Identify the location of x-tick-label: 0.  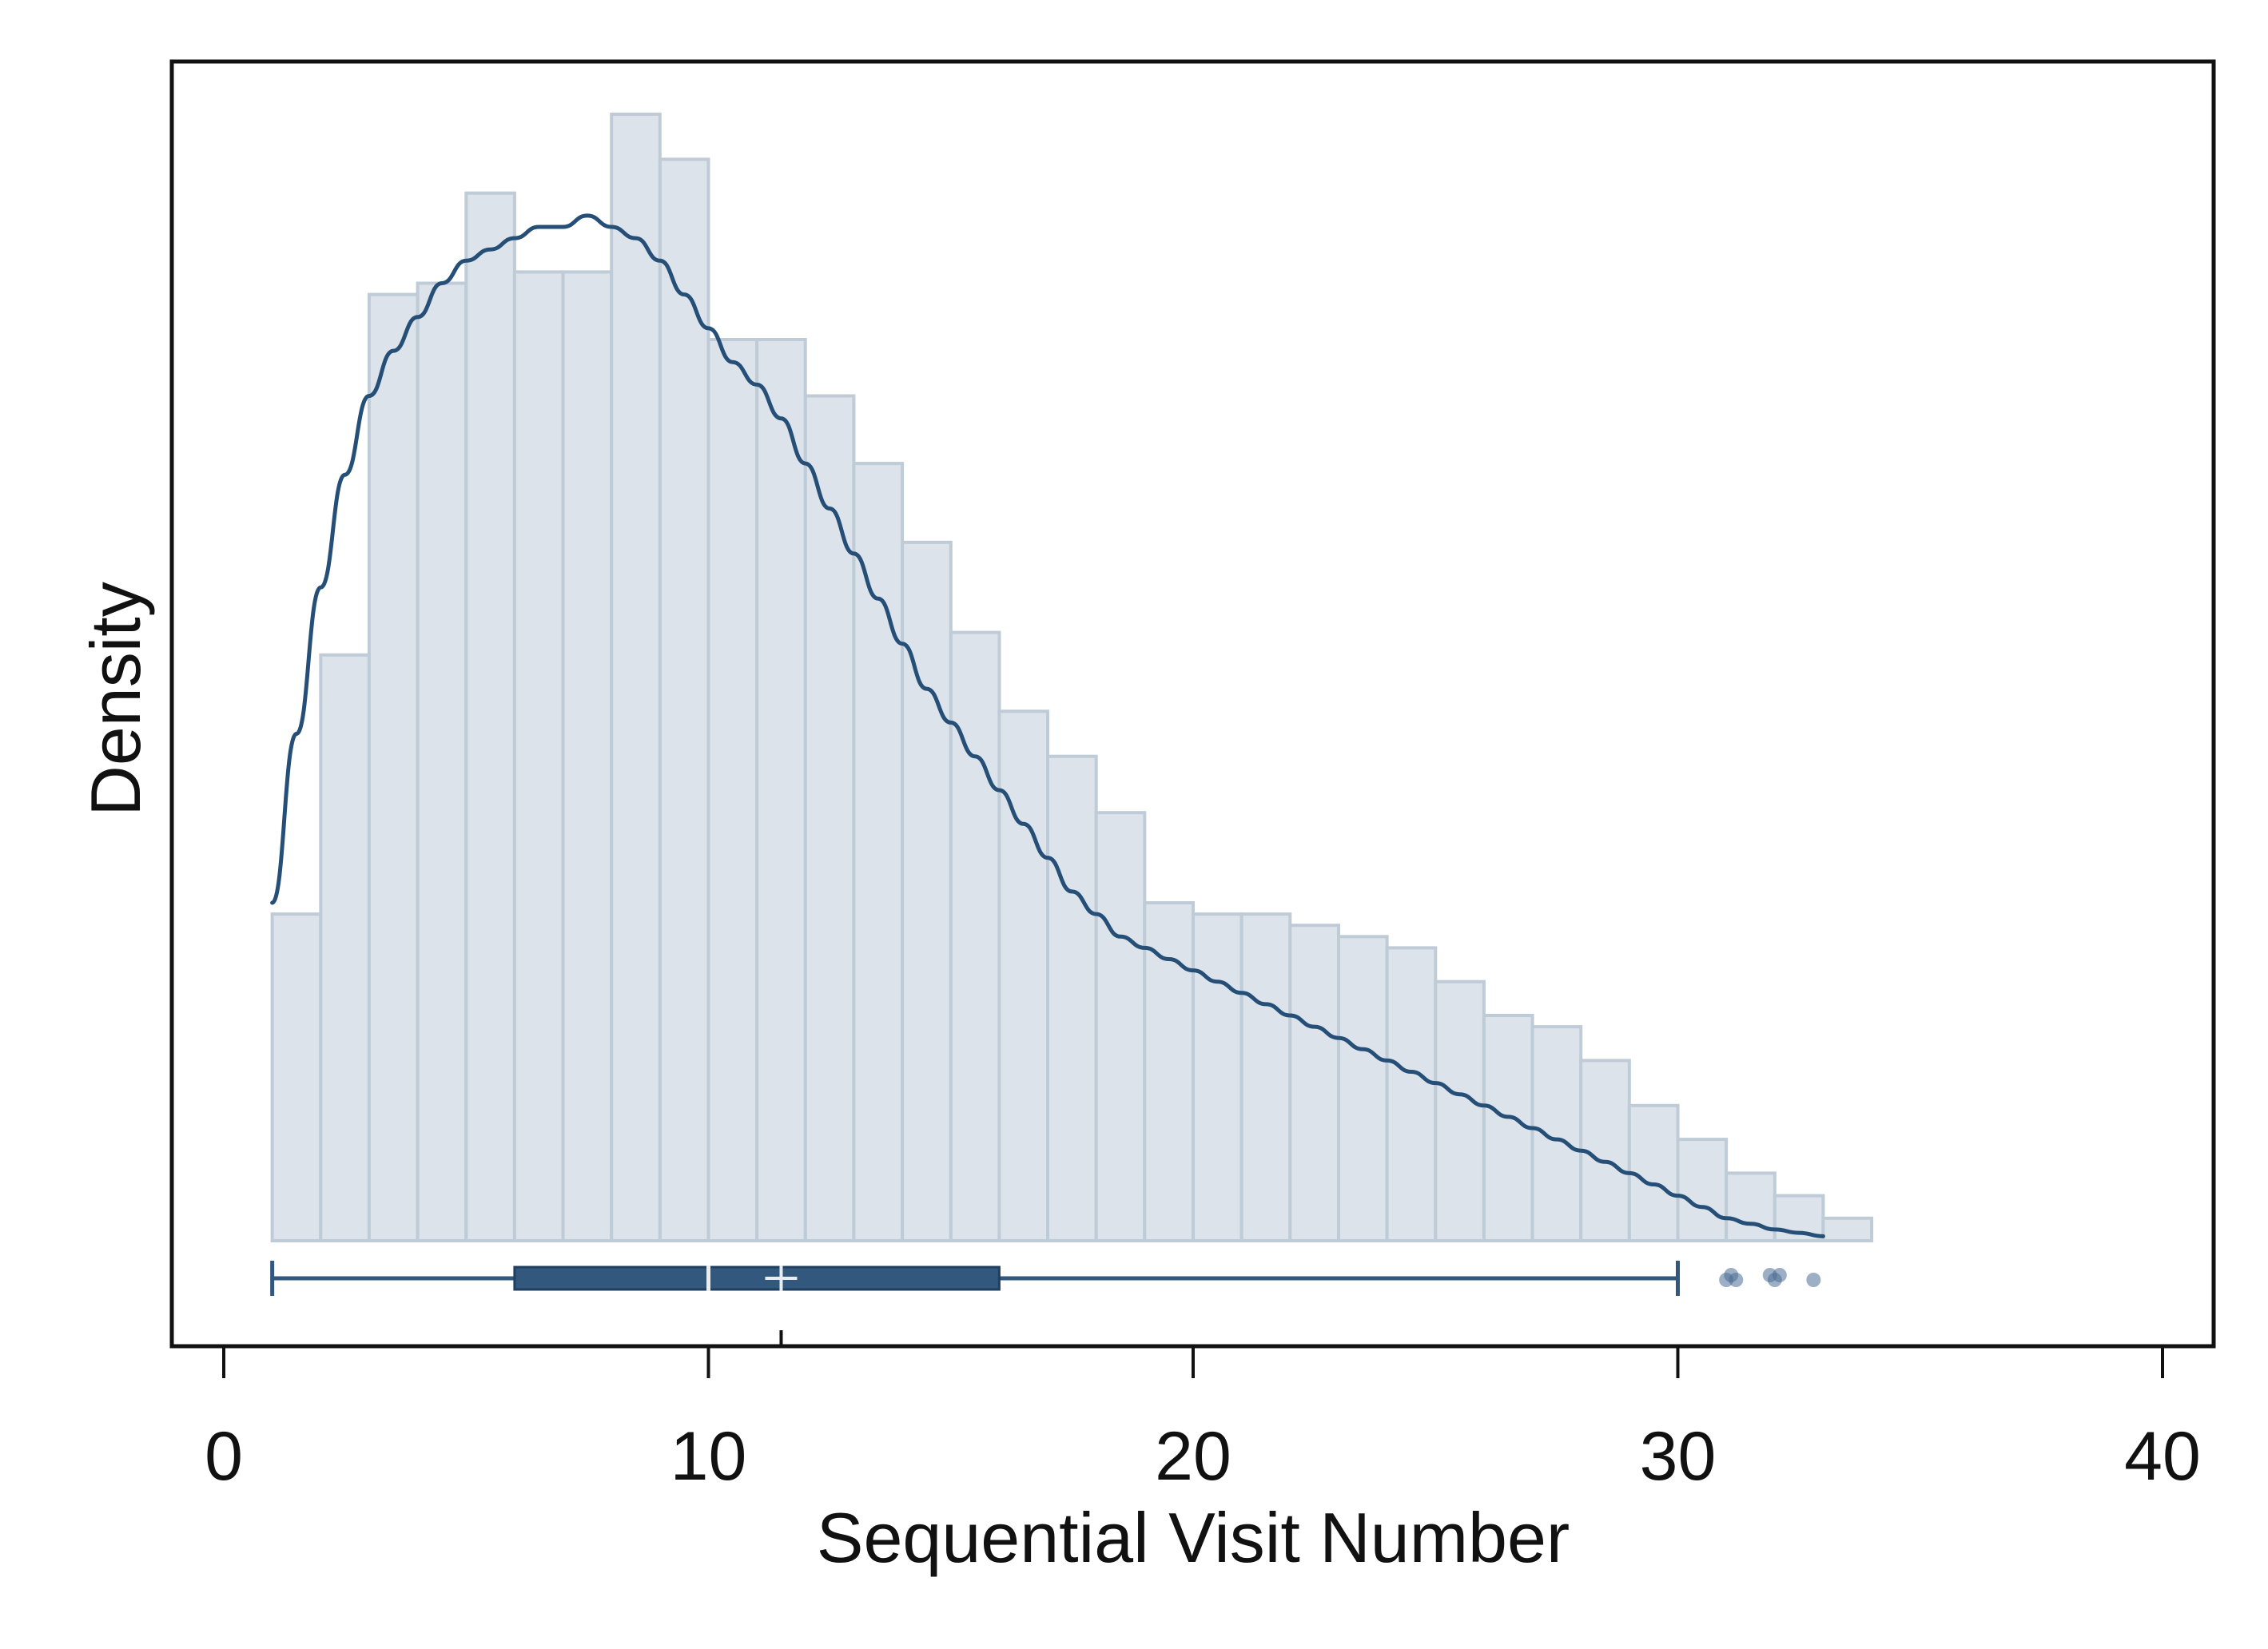
(224, 1456).